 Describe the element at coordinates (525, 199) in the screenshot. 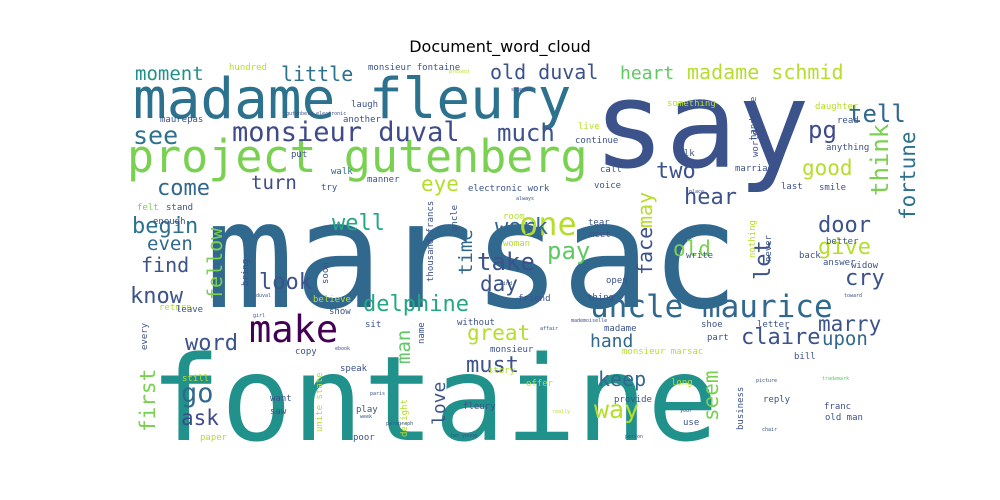

I see `word-always: always` at that location.